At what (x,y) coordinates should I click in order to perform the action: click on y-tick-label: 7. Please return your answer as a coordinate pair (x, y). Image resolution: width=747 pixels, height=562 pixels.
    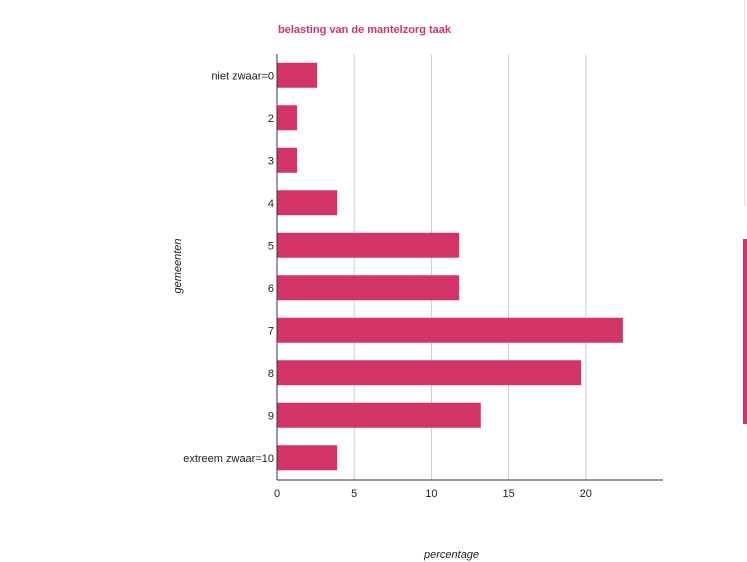
    Looking at the image, I should click on (271, 331).